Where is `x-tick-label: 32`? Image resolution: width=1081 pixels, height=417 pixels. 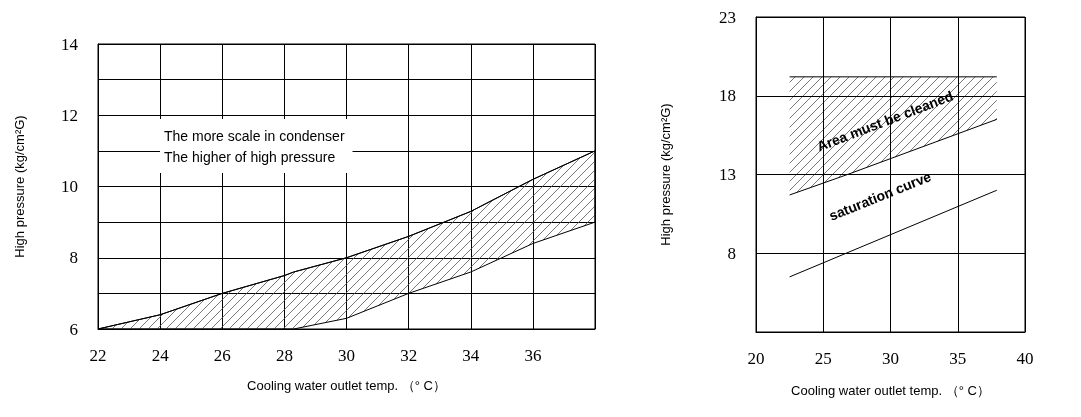
x-tick-label: 32 is located at coordinates (409, 355).